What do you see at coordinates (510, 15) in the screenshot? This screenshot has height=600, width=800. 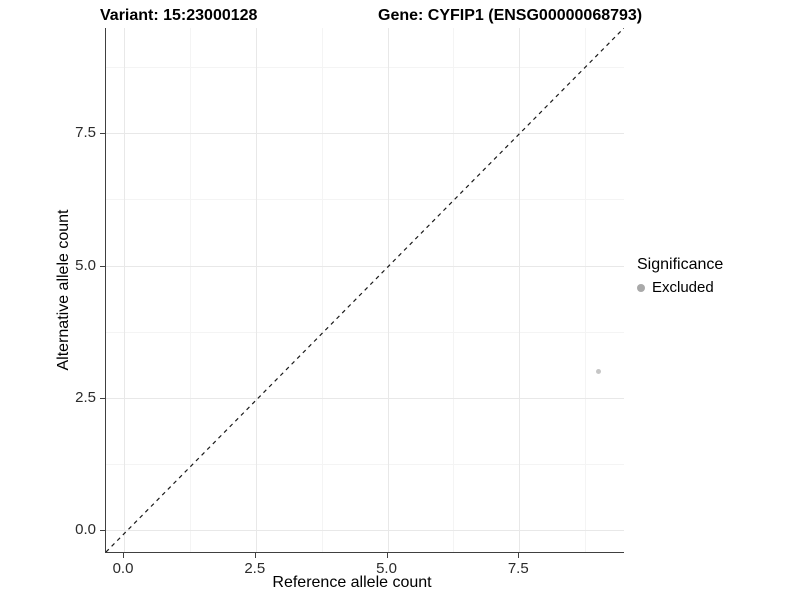 I see `gene-title: Gene: CYFIP1 (ENSG00000068793)` at bounding box center [510, 15].